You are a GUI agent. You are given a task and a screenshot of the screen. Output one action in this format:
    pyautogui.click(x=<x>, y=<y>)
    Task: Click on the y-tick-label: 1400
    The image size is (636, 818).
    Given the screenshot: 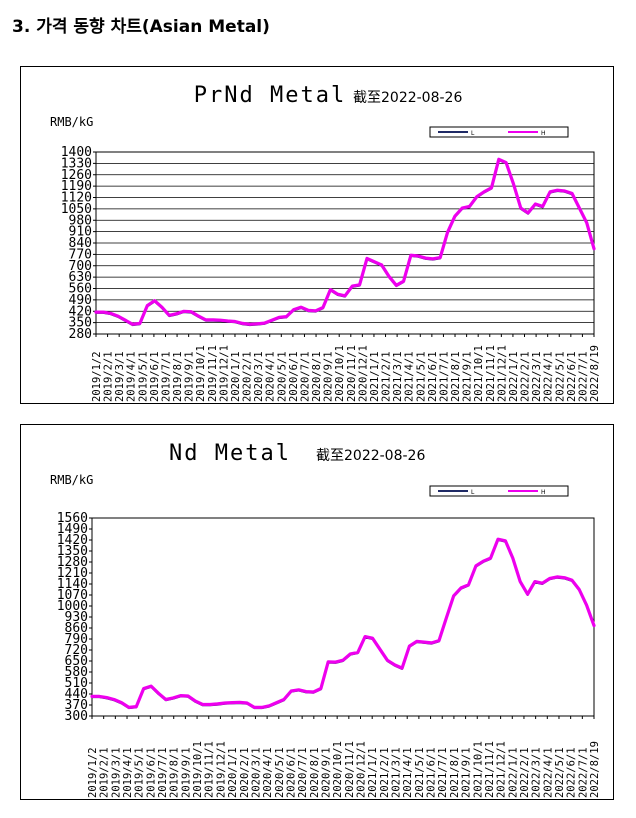 What is the action you would take?
    pyautogui.click(x=76, y=152)
    